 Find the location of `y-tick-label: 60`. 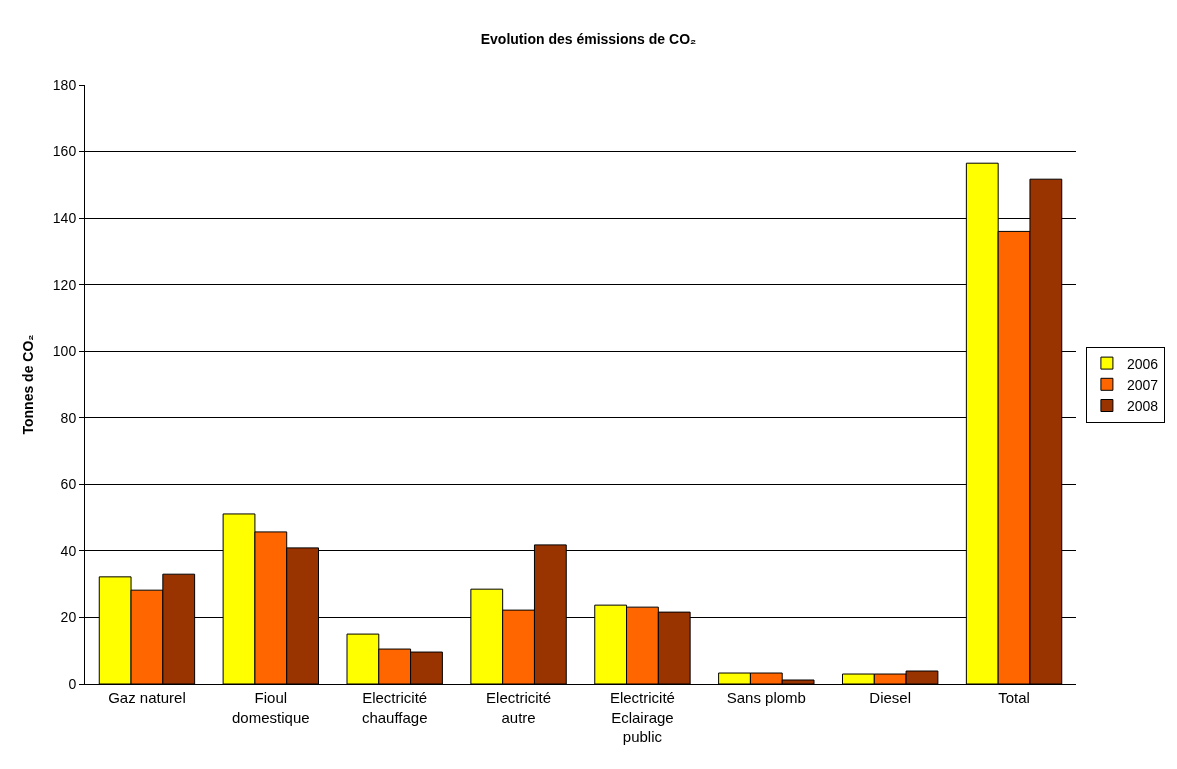

y-tick-label: 60 is located at coordinates (68, 484).